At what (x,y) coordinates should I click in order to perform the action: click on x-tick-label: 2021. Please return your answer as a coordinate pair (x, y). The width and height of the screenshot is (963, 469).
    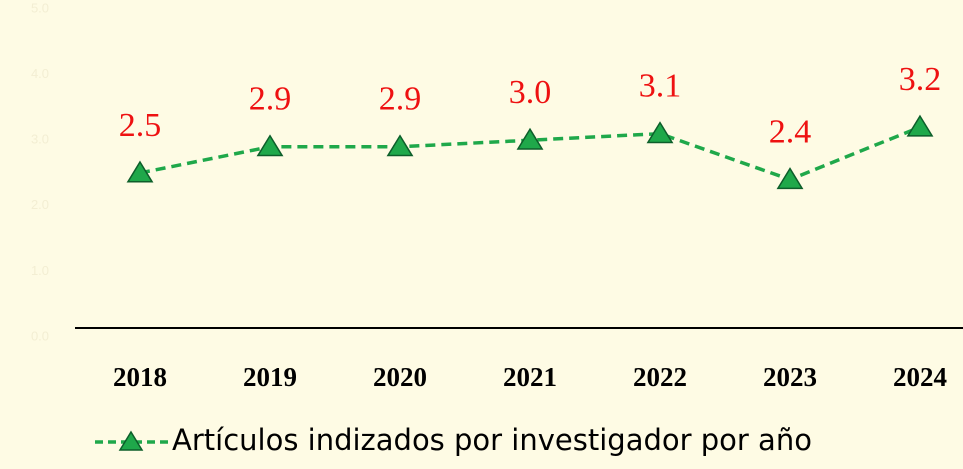
    Looking at the image, I should click on (530, 377).